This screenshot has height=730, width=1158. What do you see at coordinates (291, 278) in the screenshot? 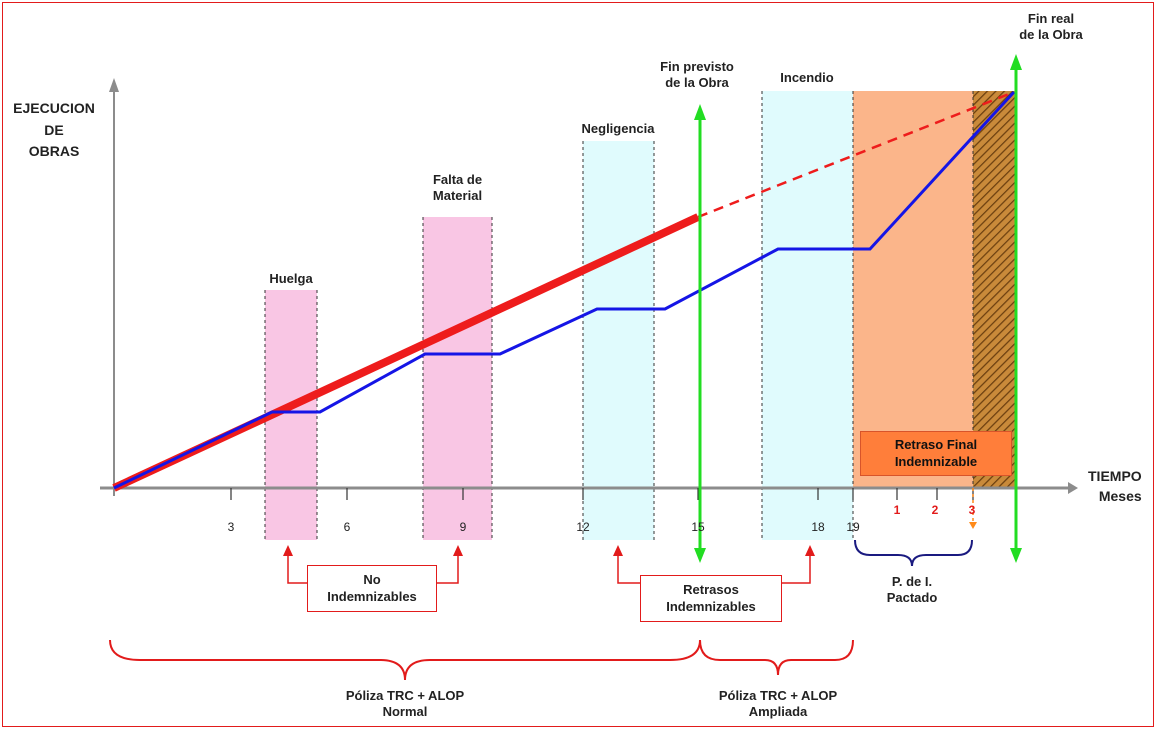
I see `event-huelga-label: Huelga` at bounding box center [291, 278].